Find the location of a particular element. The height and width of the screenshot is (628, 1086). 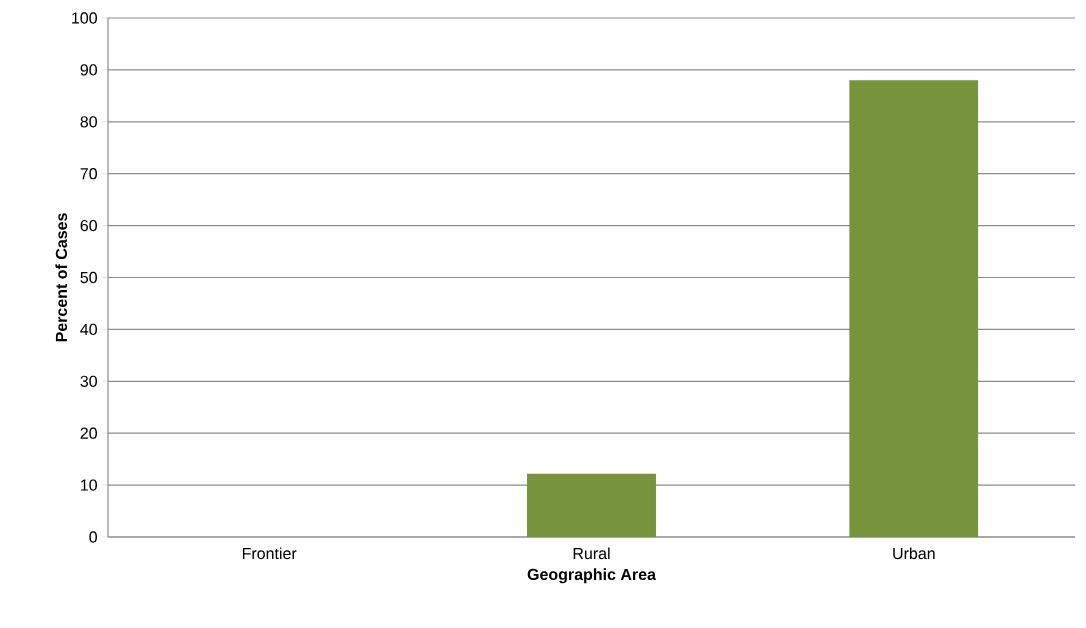

y-tick-label: 40 is located at coordinates (88, 329).